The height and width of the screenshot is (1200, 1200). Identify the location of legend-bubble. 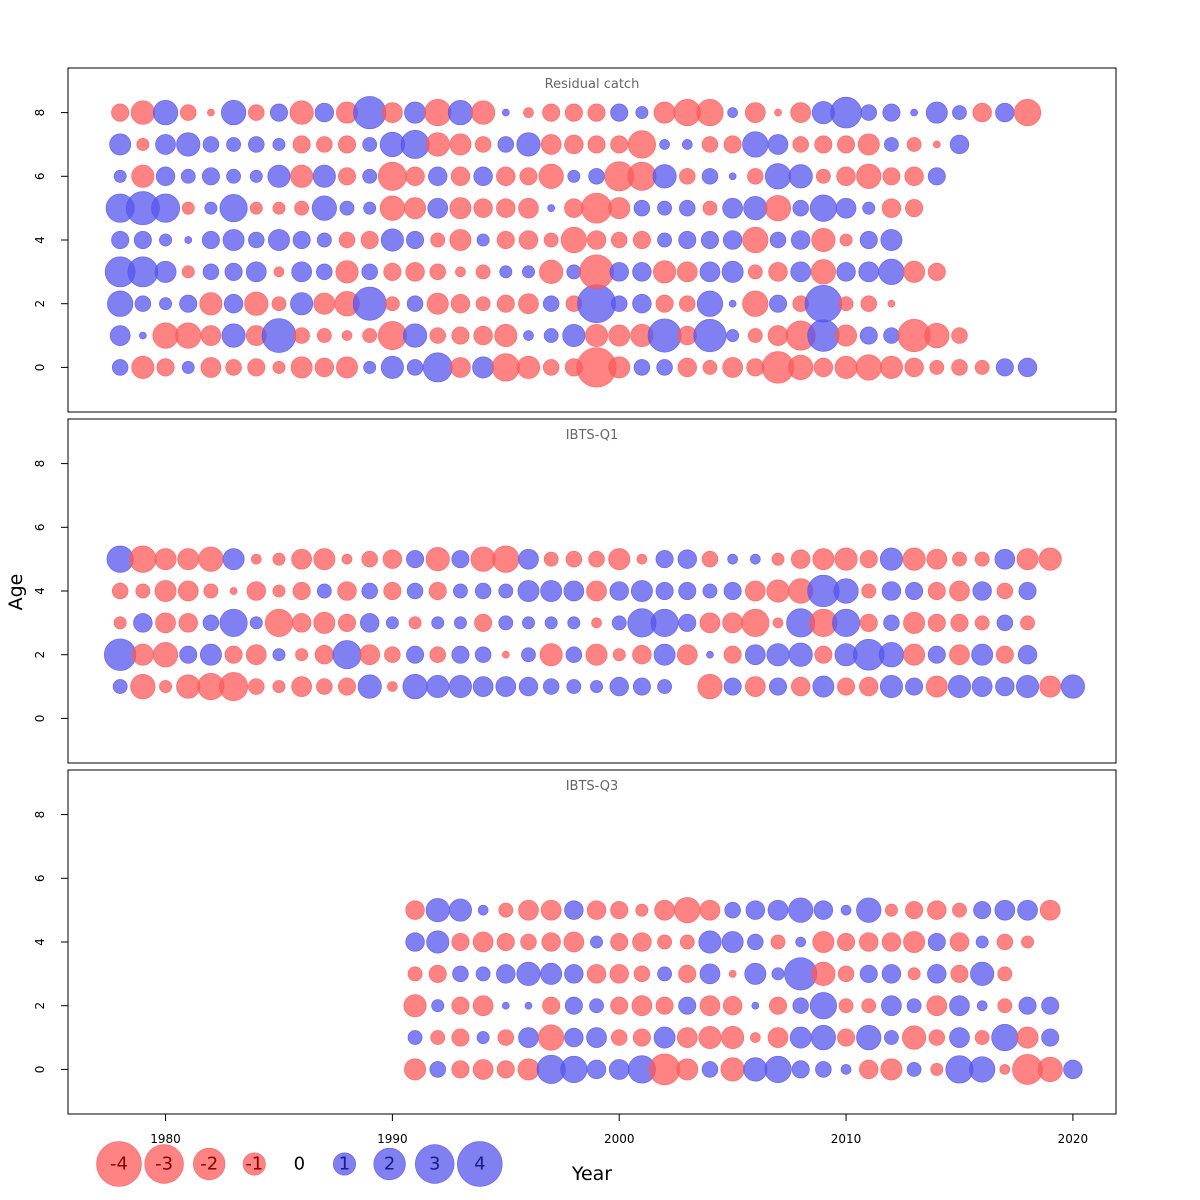
(389, 1164).